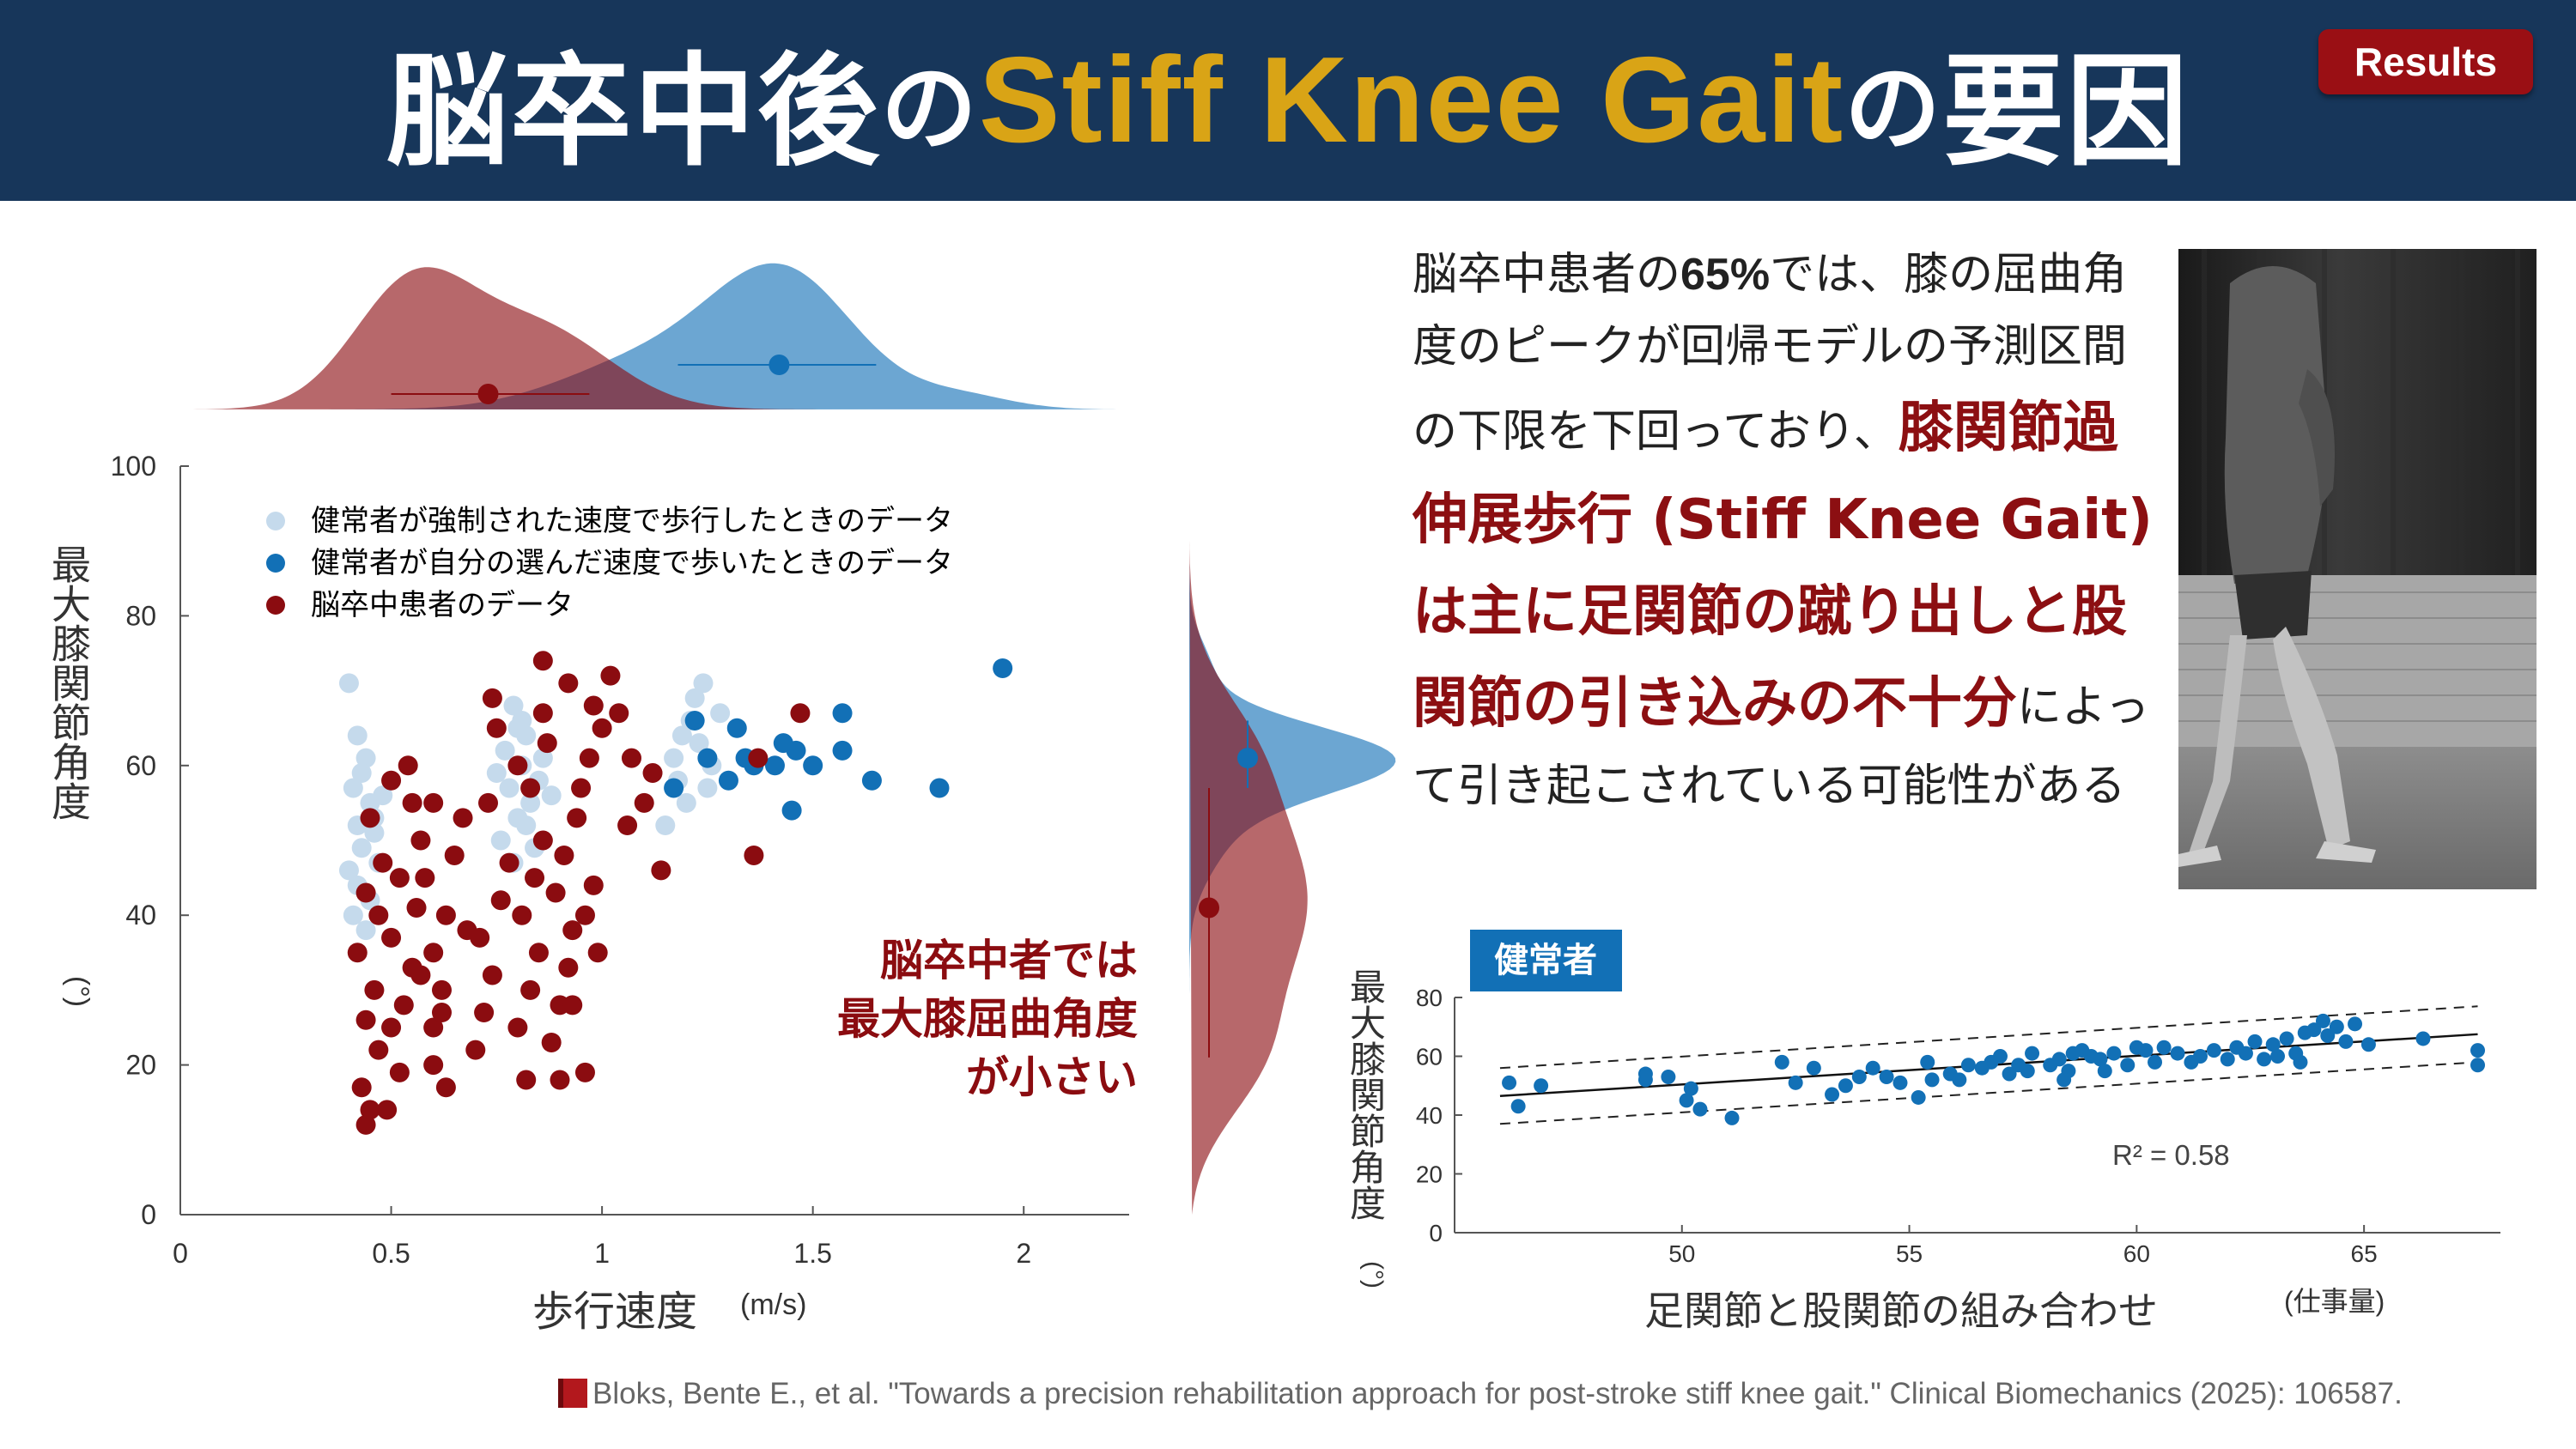 The height and width of the screenshot is (1449, 2576). I want to click on main-xlabel: 歩行速度, so click(614, 1312).